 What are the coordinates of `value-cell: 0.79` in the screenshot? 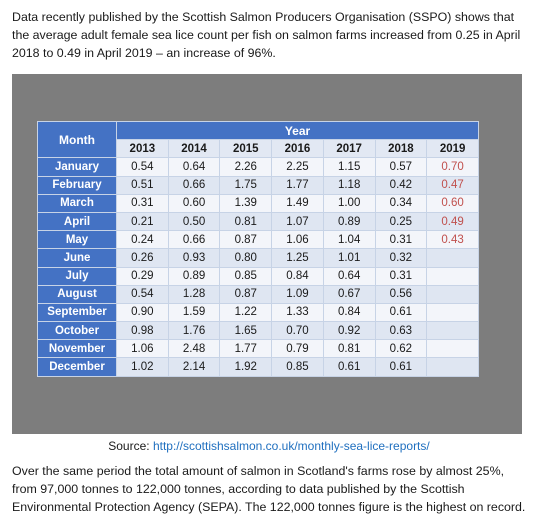 It's located at (297, 349).